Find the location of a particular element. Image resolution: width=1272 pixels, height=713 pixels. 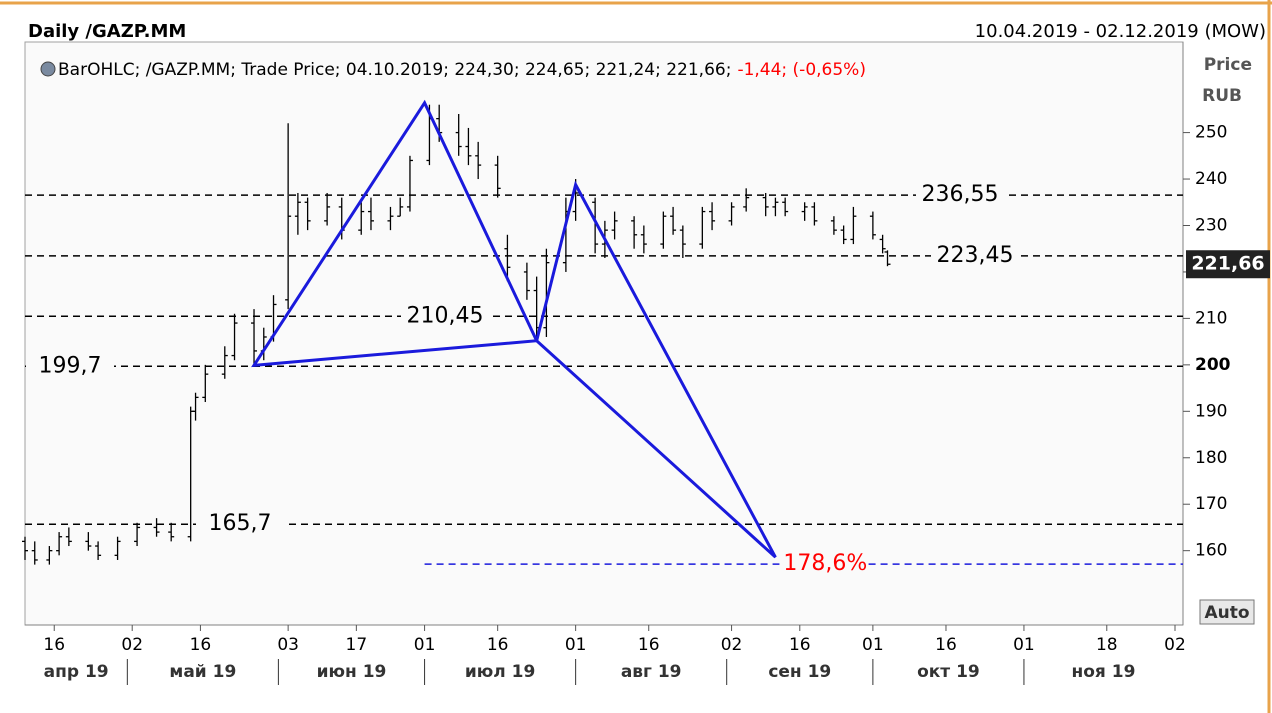

y-axis-unit: RUB is located at coordinates (1222, 96).